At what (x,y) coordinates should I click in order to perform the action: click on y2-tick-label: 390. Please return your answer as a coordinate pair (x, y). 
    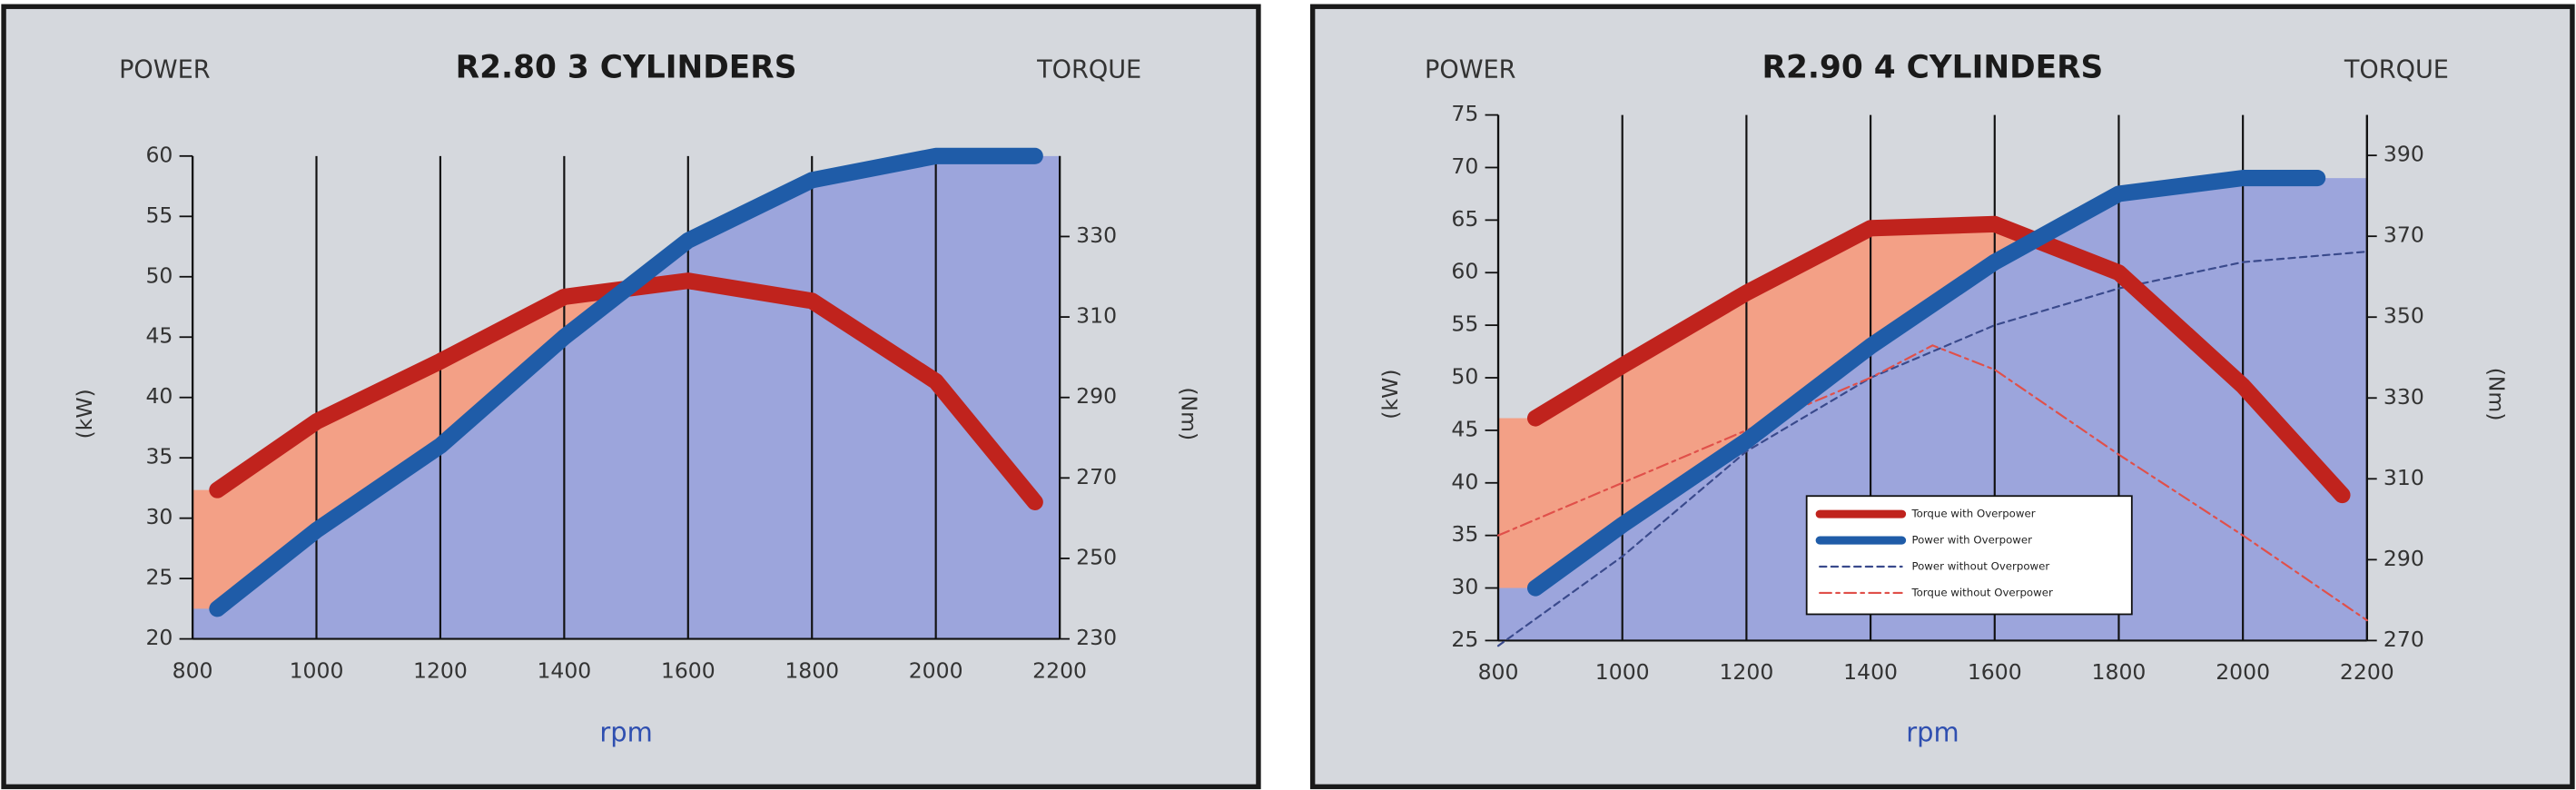
    Looking at the image, I should click on (2404, 155).